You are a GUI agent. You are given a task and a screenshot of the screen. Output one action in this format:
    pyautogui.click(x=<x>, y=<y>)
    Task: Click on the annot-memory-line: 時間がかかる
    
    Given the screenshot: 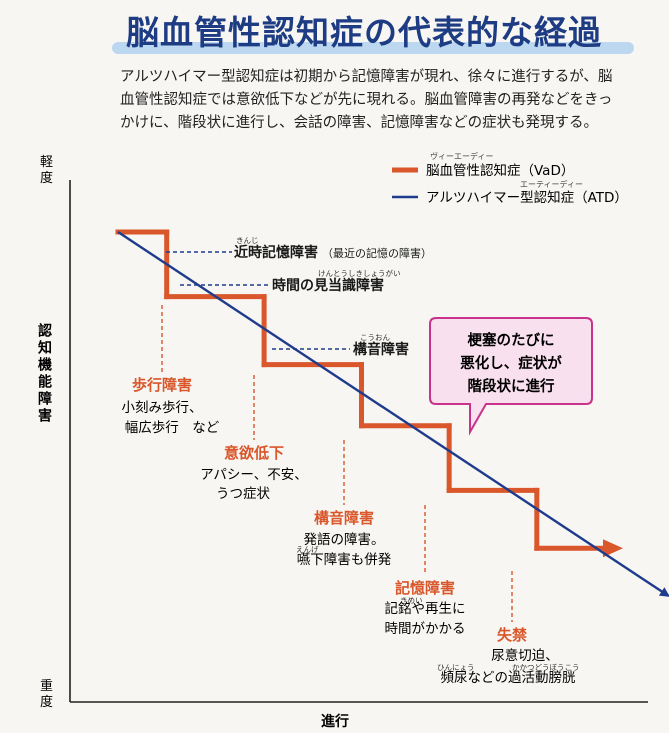 What is the action you would take?
    pyautogui.click(x=425, y=629)
    